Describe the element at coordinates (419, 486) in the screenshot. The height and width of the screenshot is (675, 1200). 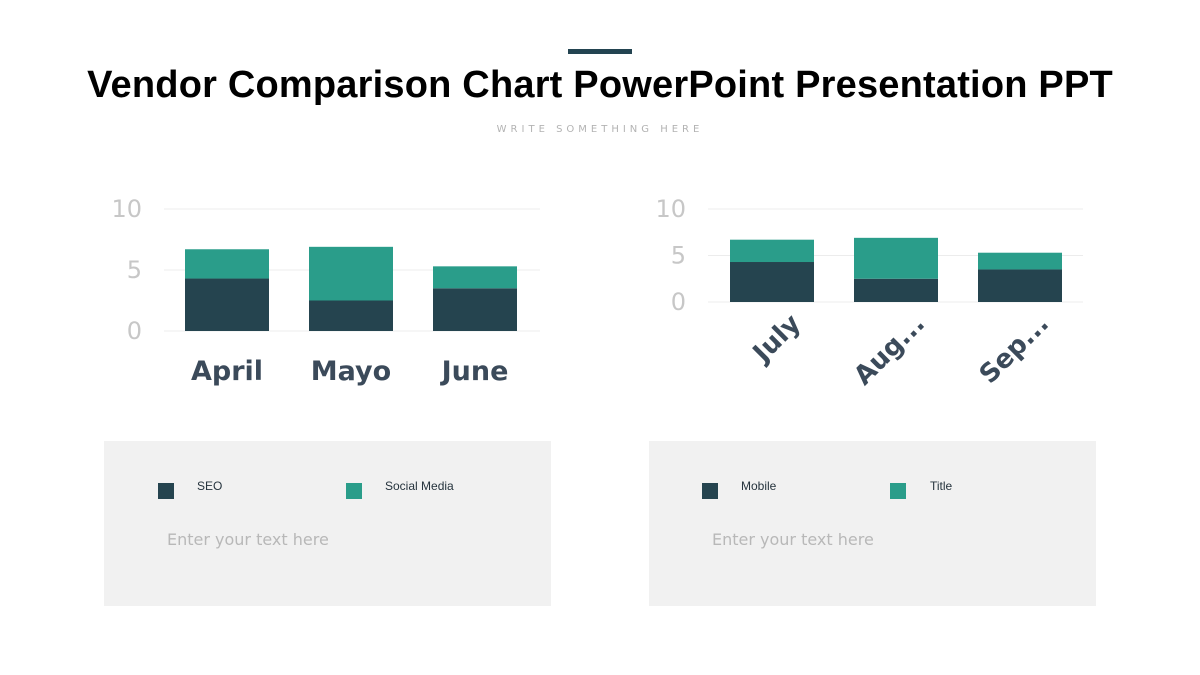
I see `legend-label-social-media: Social Media` at that location.